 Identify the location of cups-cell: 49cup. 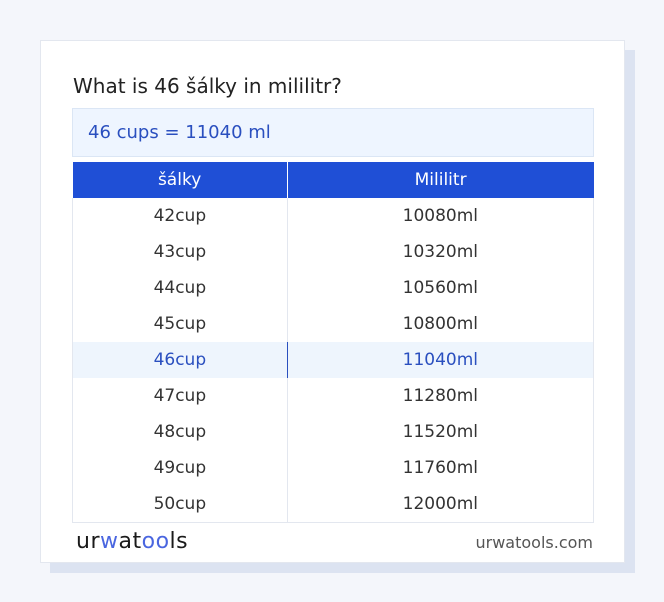
(180, 468).